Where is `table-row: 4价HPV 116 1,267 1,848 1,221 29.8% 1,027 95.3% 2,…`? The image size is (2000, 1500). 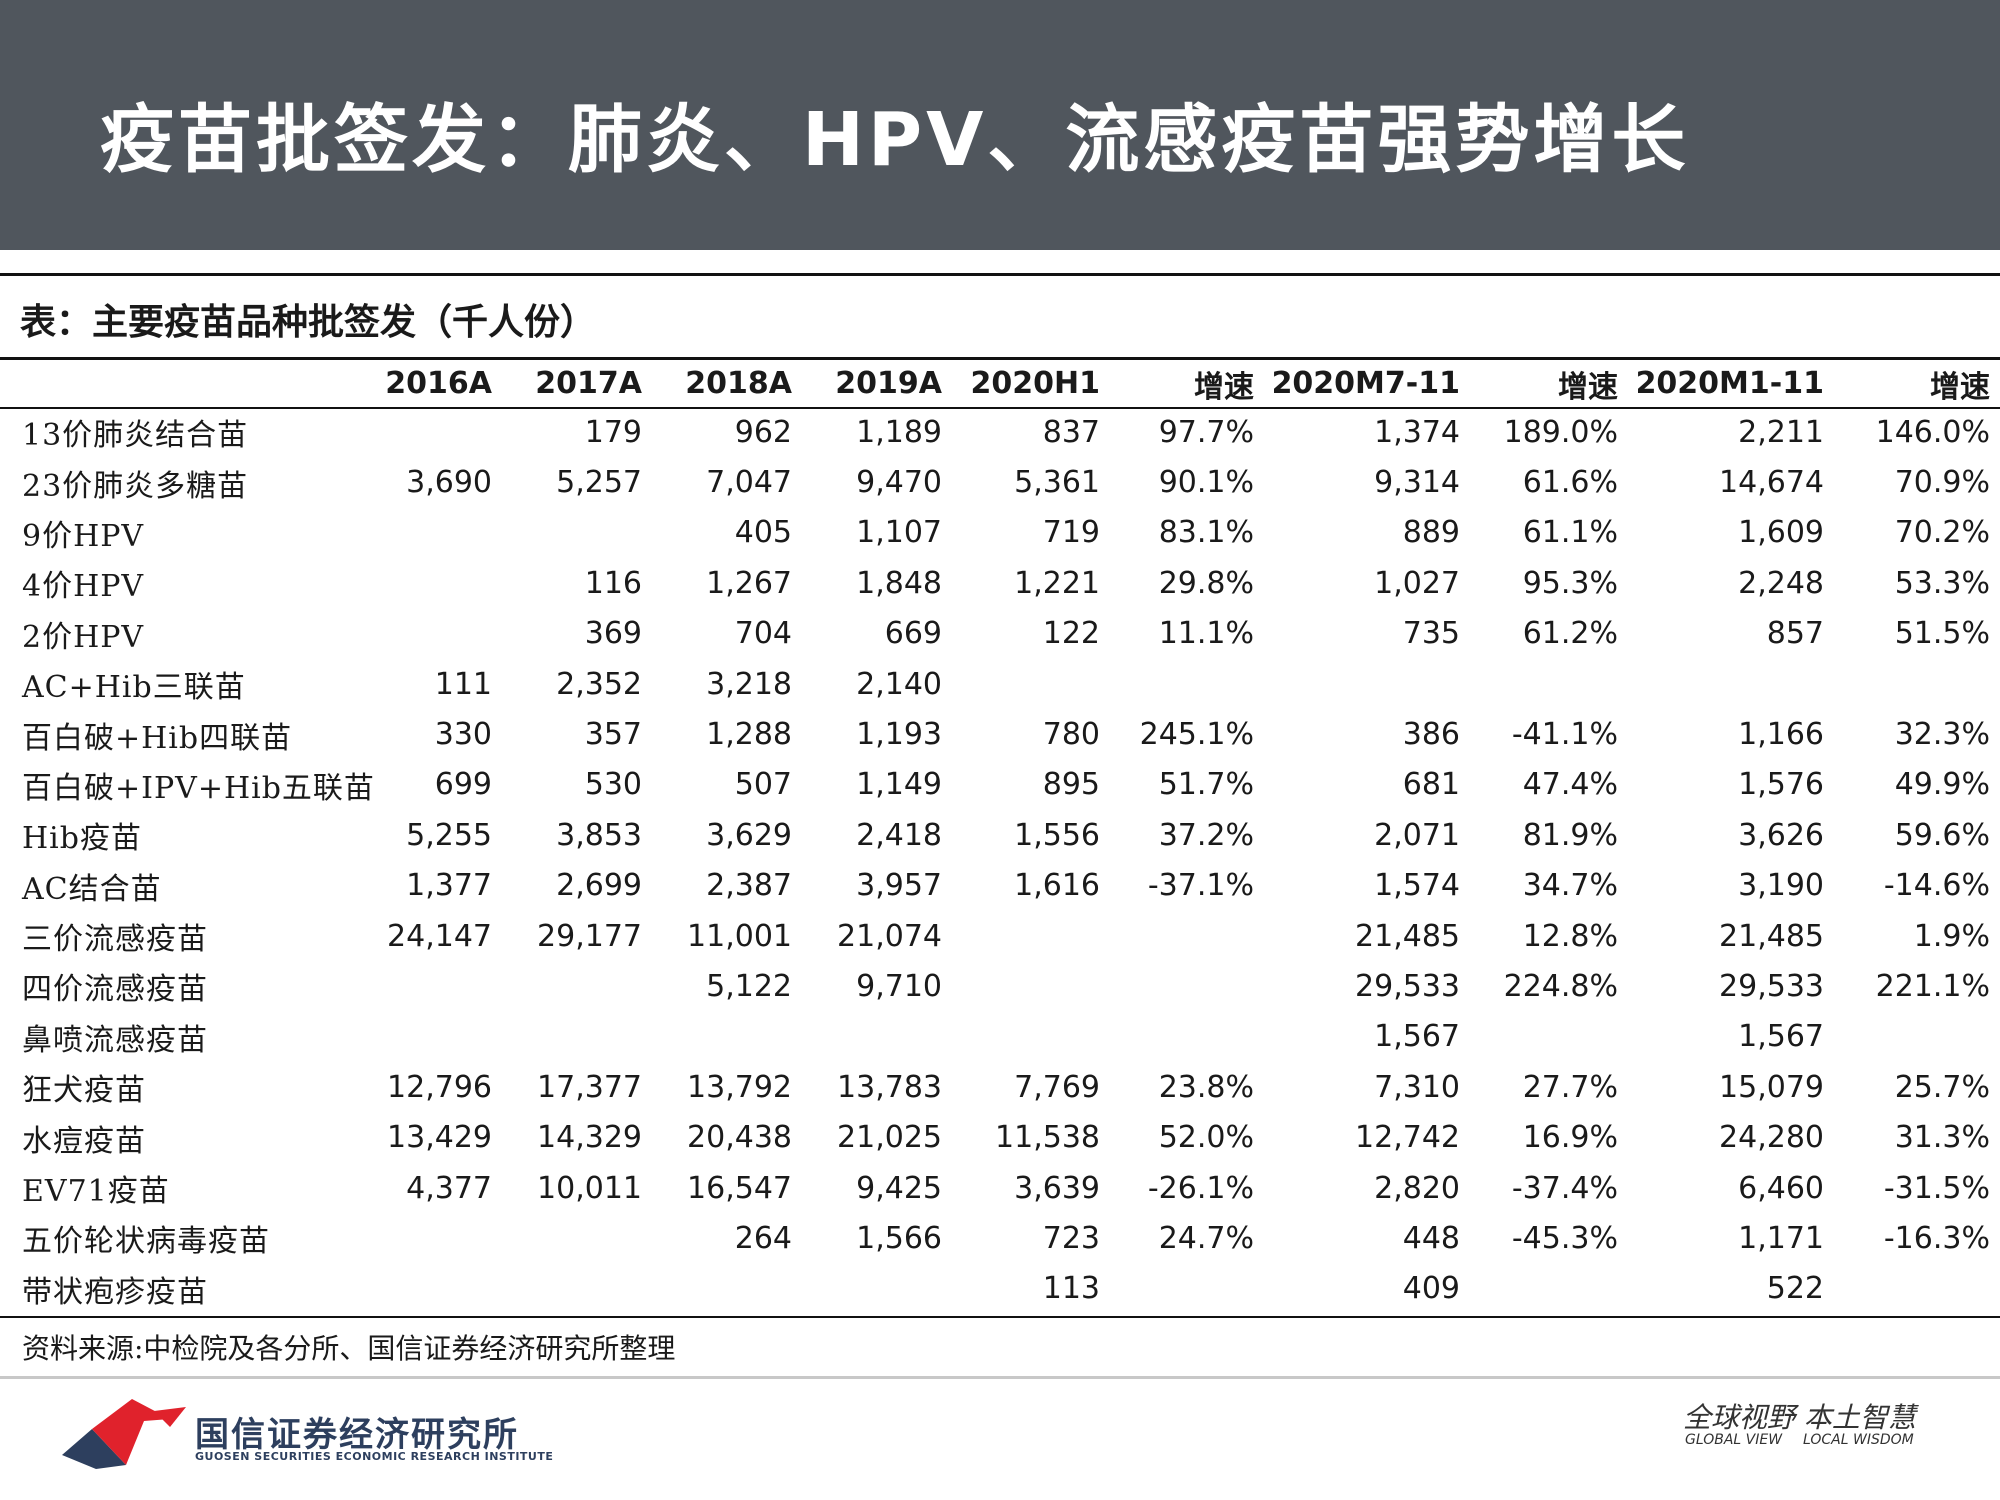 table-row: 4价HPV 116 1,267 1,848 1,221 29.8% 1,027 95.3% 2,… is located at coordinates (1000, 583).